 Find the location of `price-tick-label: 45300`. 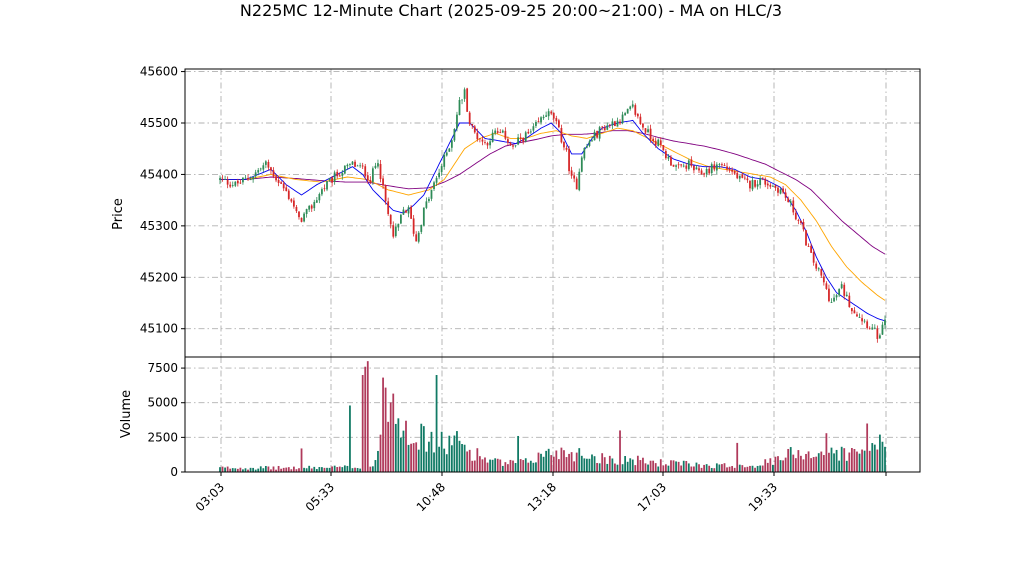

price-tick-label: 45300 is located at coordinates (159, 226).